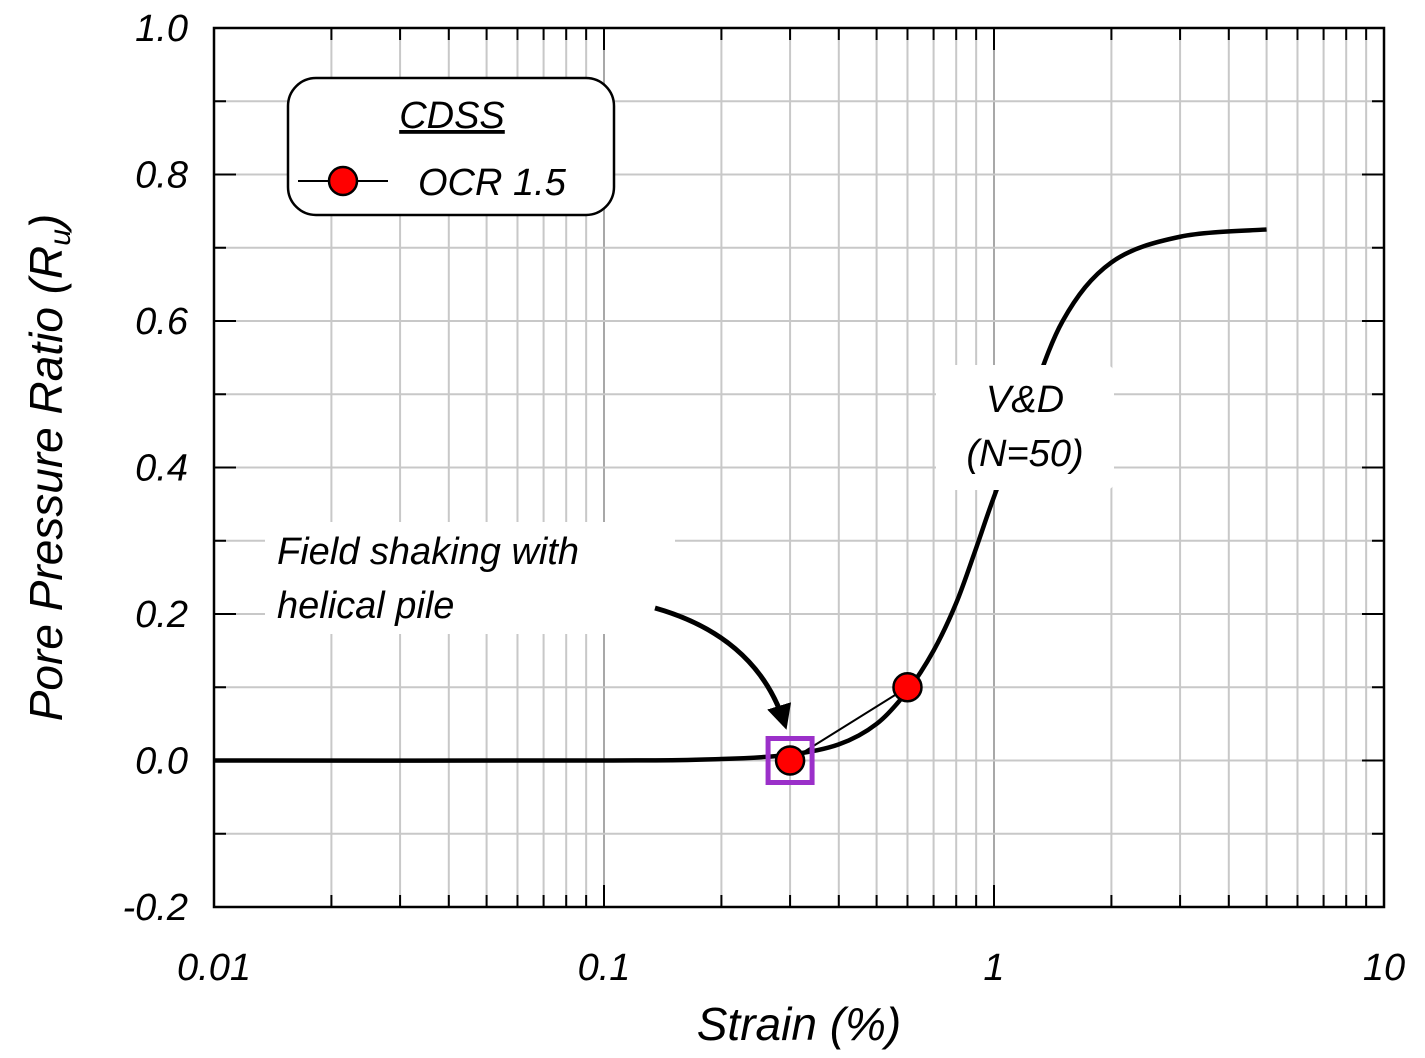  Describe the element at coordinates (492, 183) in the screenshot. I see `legend-entry-ocr15: OCR 1.5` at that location.